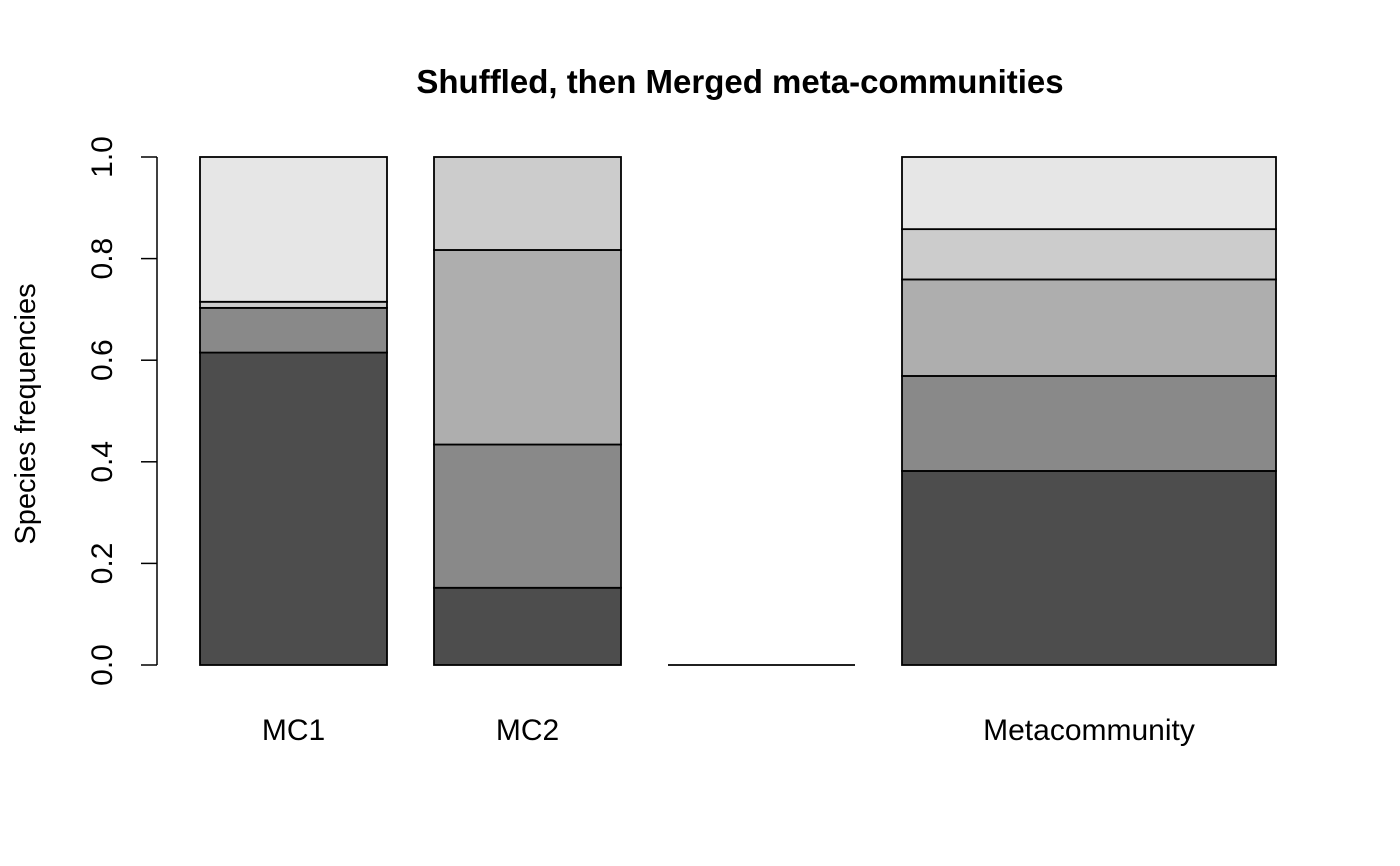 This screenshot has height=866, width=1400. Describe the element at coordinates (26, 413) in the screenshot. I see `y-axis-label: Species frequencies` at that location.